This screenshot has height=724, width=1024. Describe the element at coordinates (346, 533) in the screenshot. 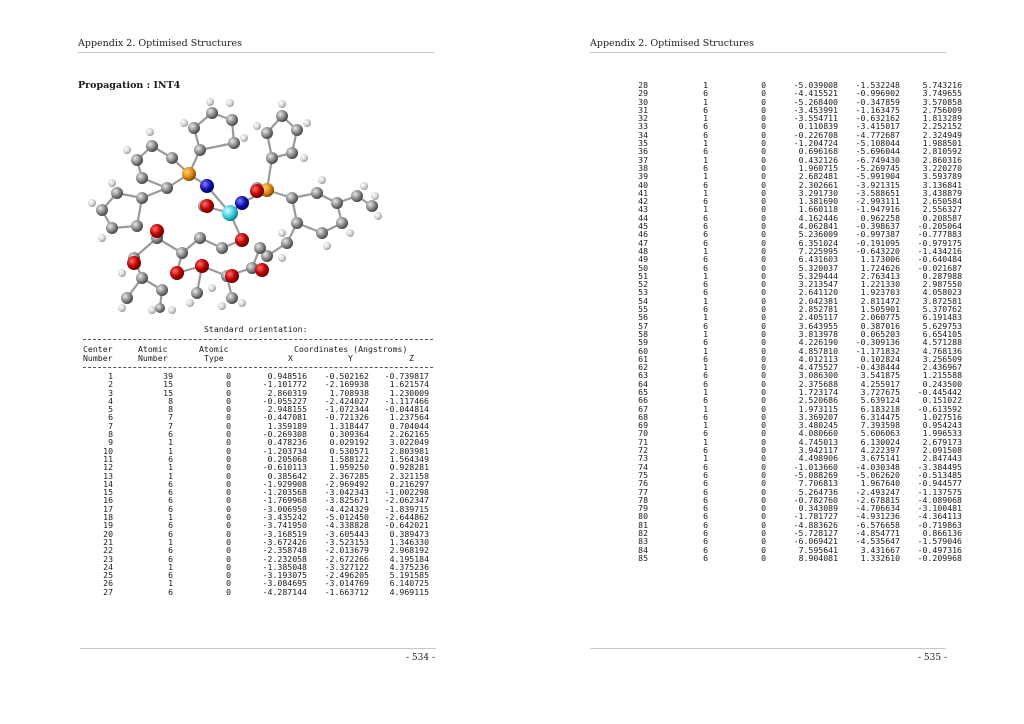

I see `y-coord: -3.605443` at that location.